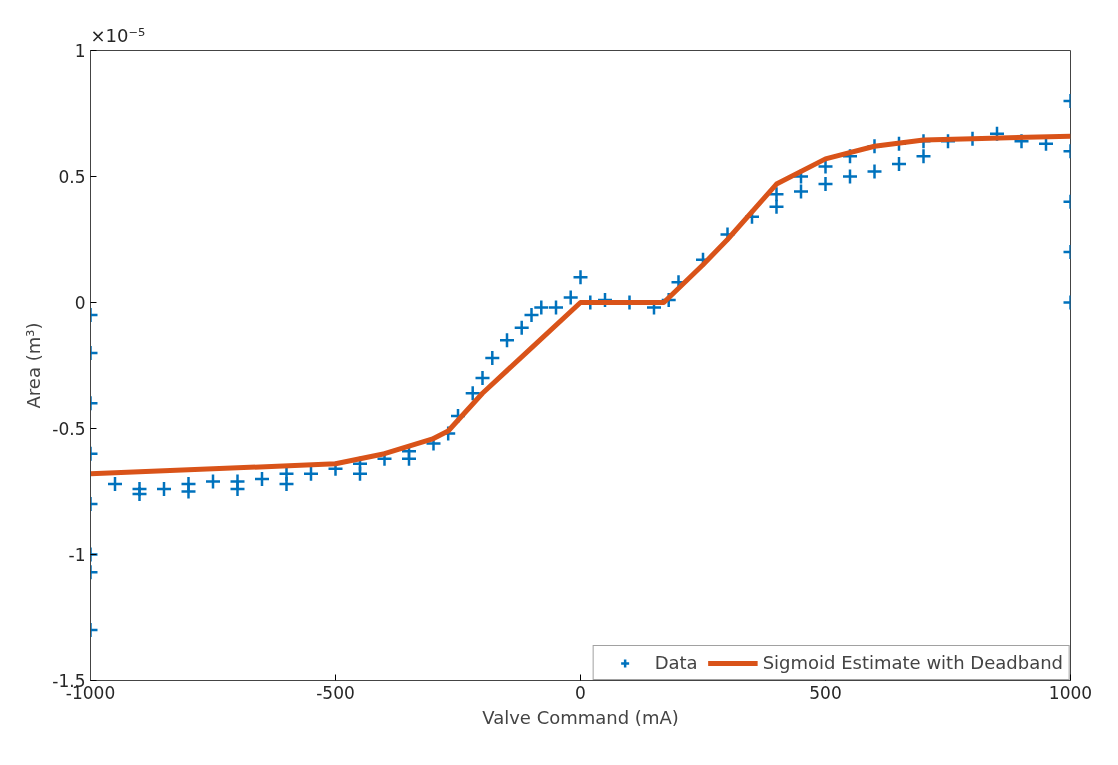 This screenshot has width=1118, height=765. What do you see at coordinates (580, 692) in the screenshot?
I see `x-tick-label: 0` at bounding box center [580, 692].